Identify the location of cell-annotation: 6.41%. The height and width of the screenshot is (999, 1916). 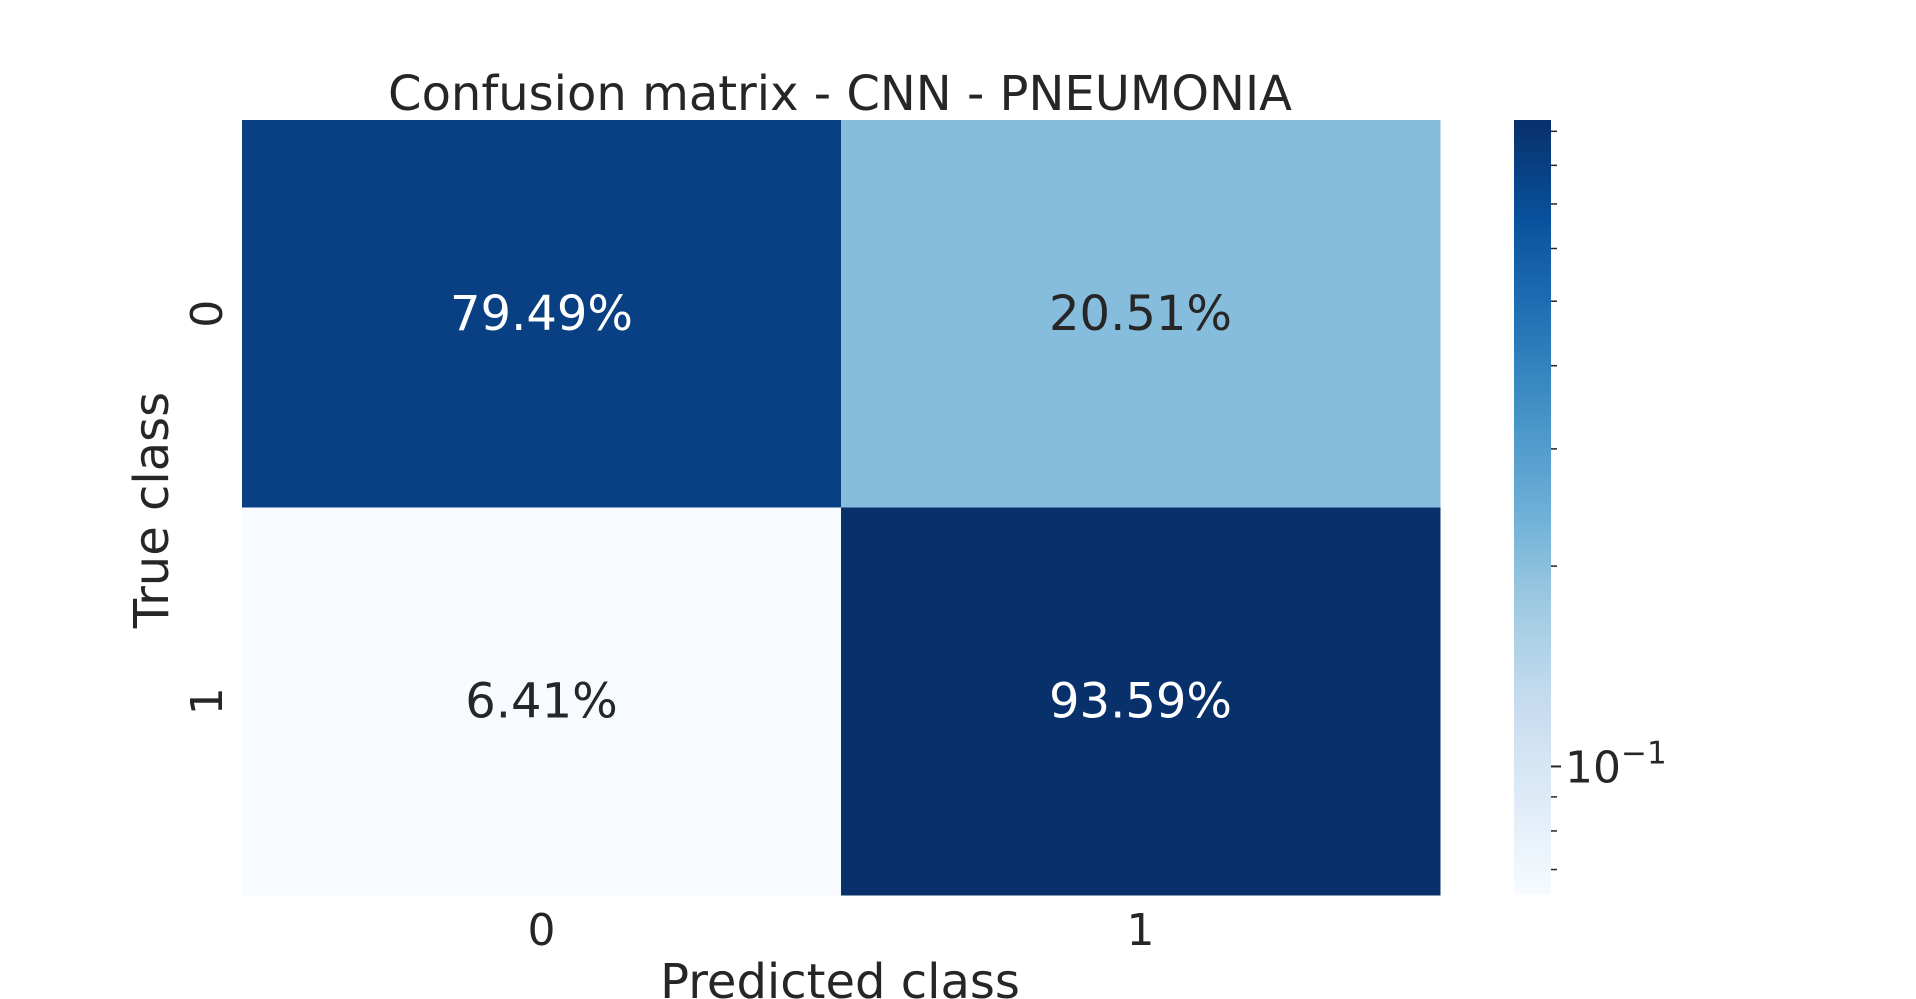
(541, 701).